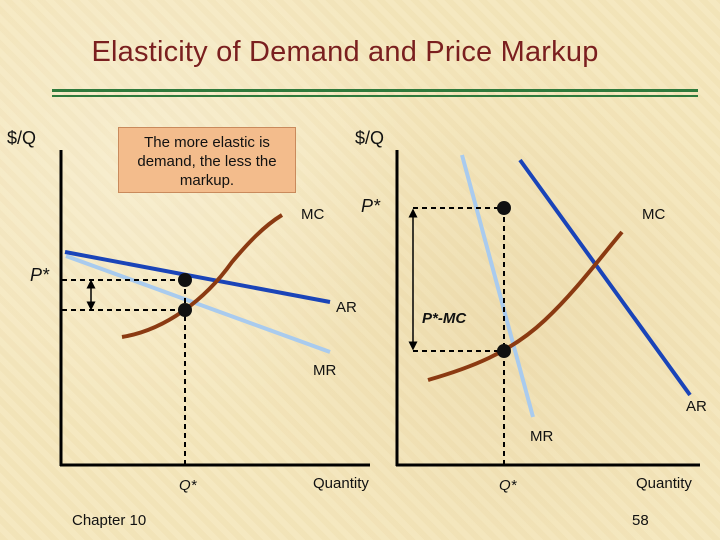 The height and width of the screenshot is (540, 720). I want to click on slide-title: Elasticity of Demand and Price Markup, so click(345, 52).